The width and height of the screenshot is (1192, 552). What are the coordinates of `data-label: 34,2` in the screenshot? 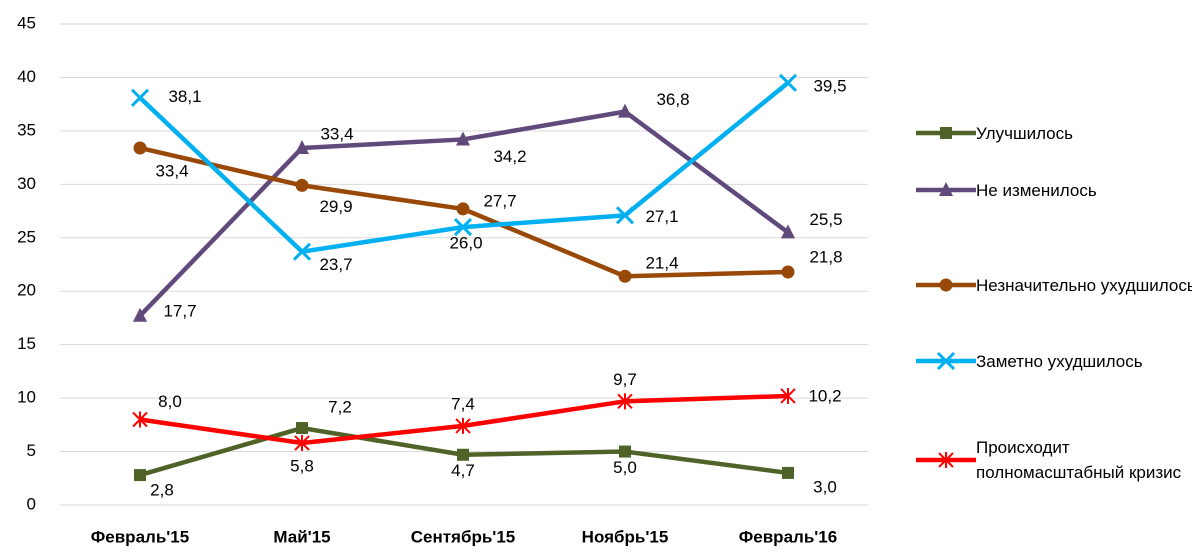 It's located at (509, 156).